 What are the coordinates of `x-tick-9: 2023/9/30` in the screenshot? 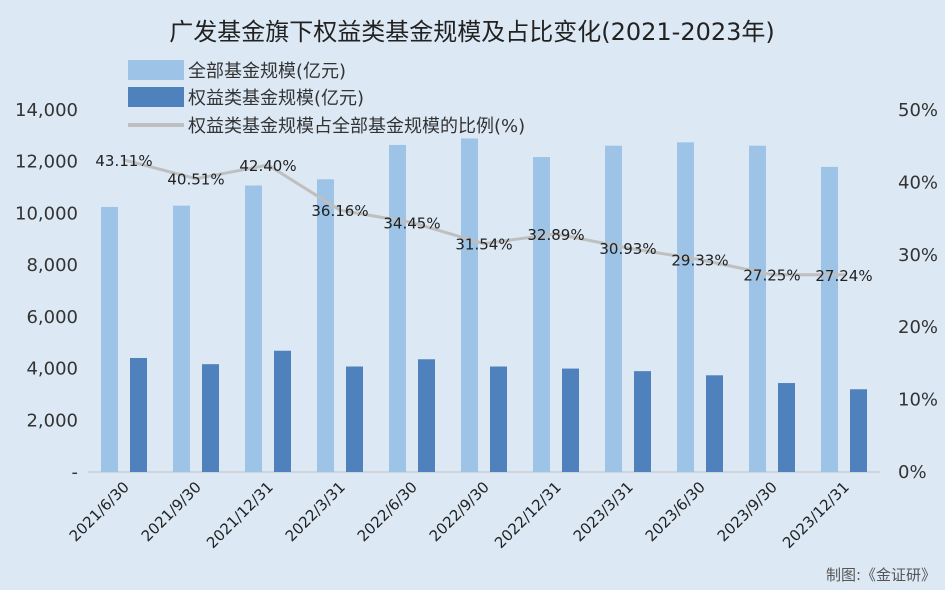 It's located at (747, 511).